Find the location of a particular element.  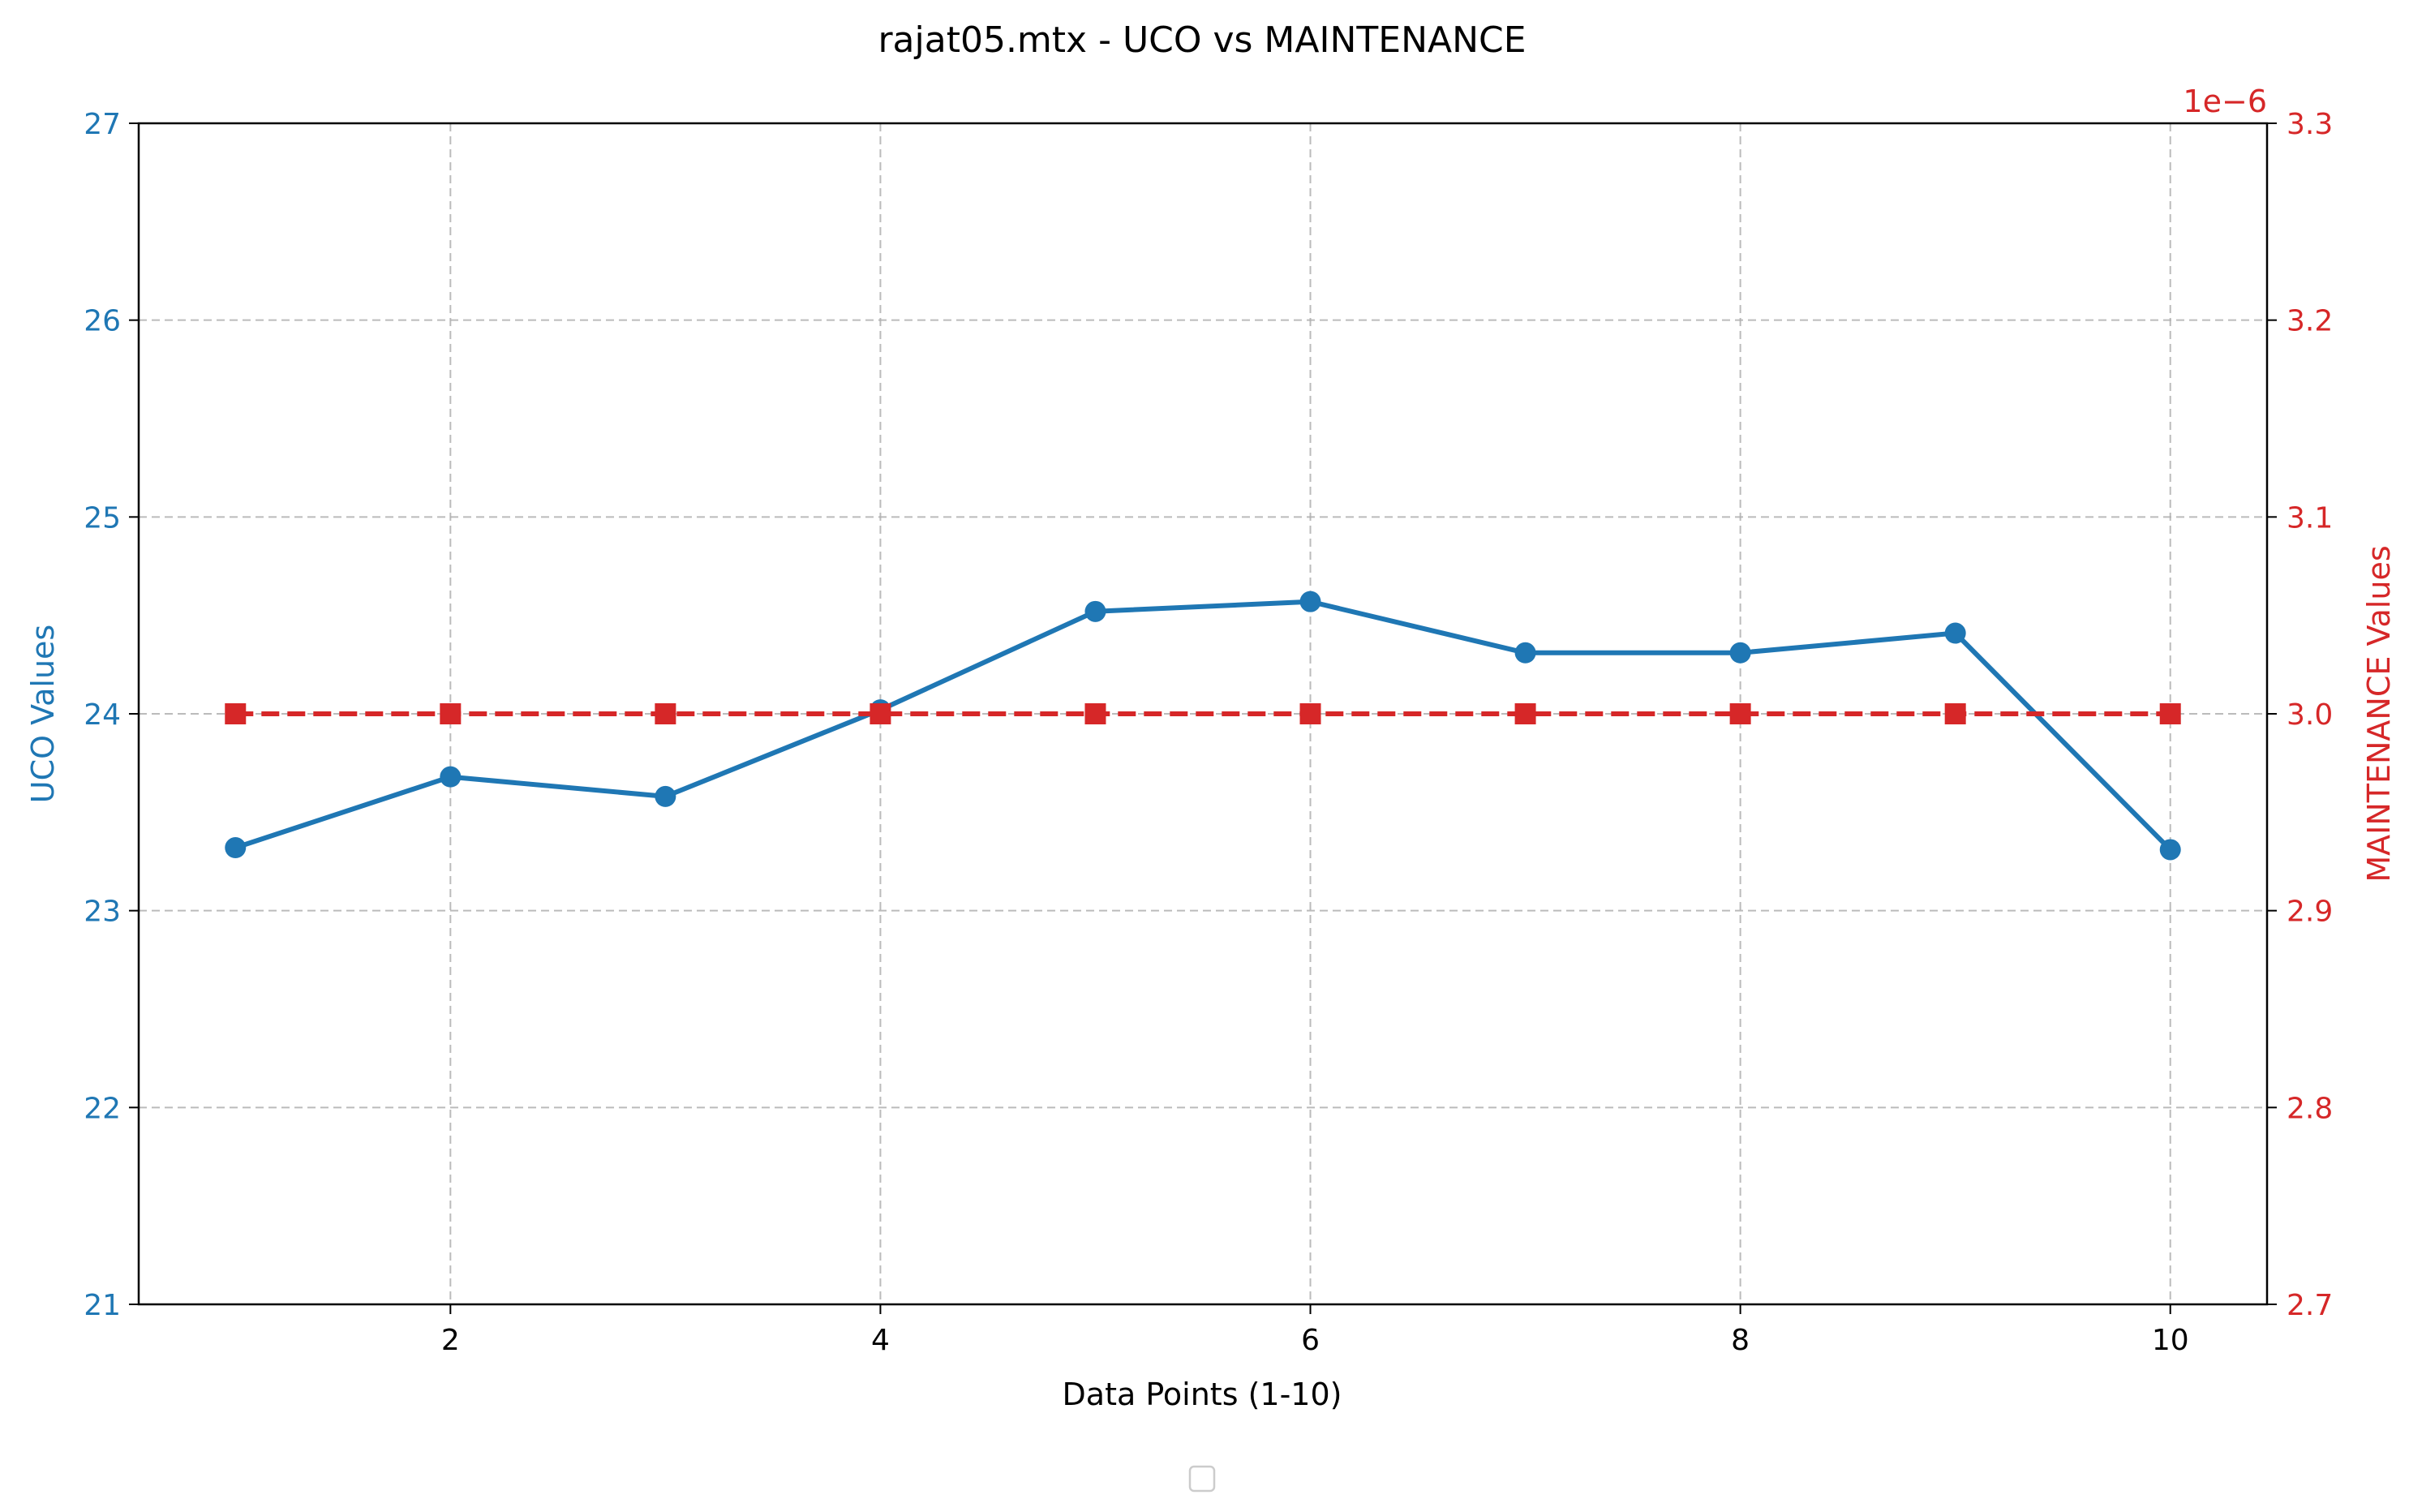

left-axis-label: UCO Values is located at coordinates (43, 714).